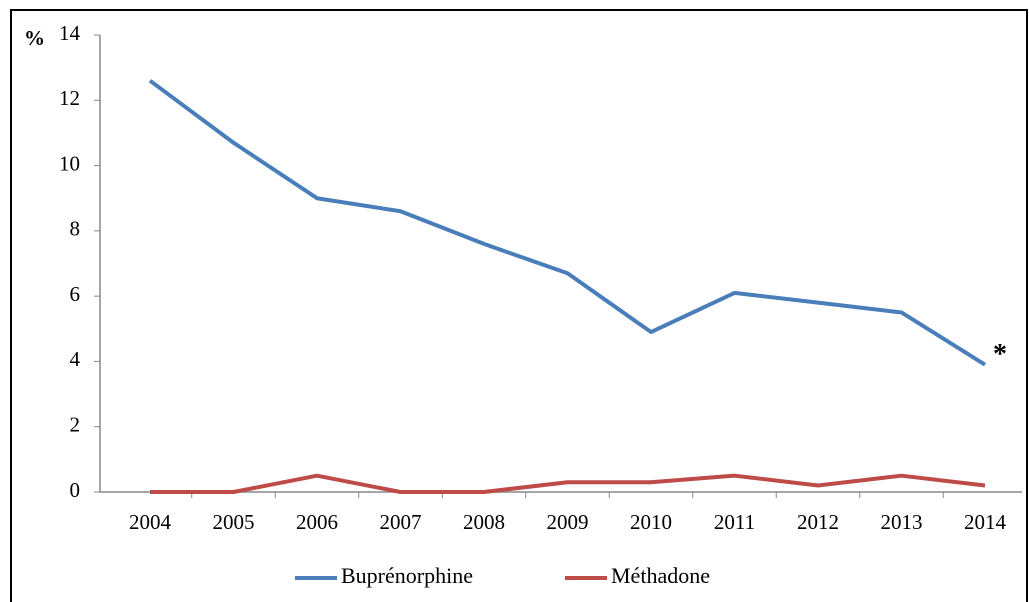 The image size is (1029, 602). What do you see at coordinates (317, 522) in the screenshot?
I see `x-tick-label: 2006` at bounding box center [317, 522].